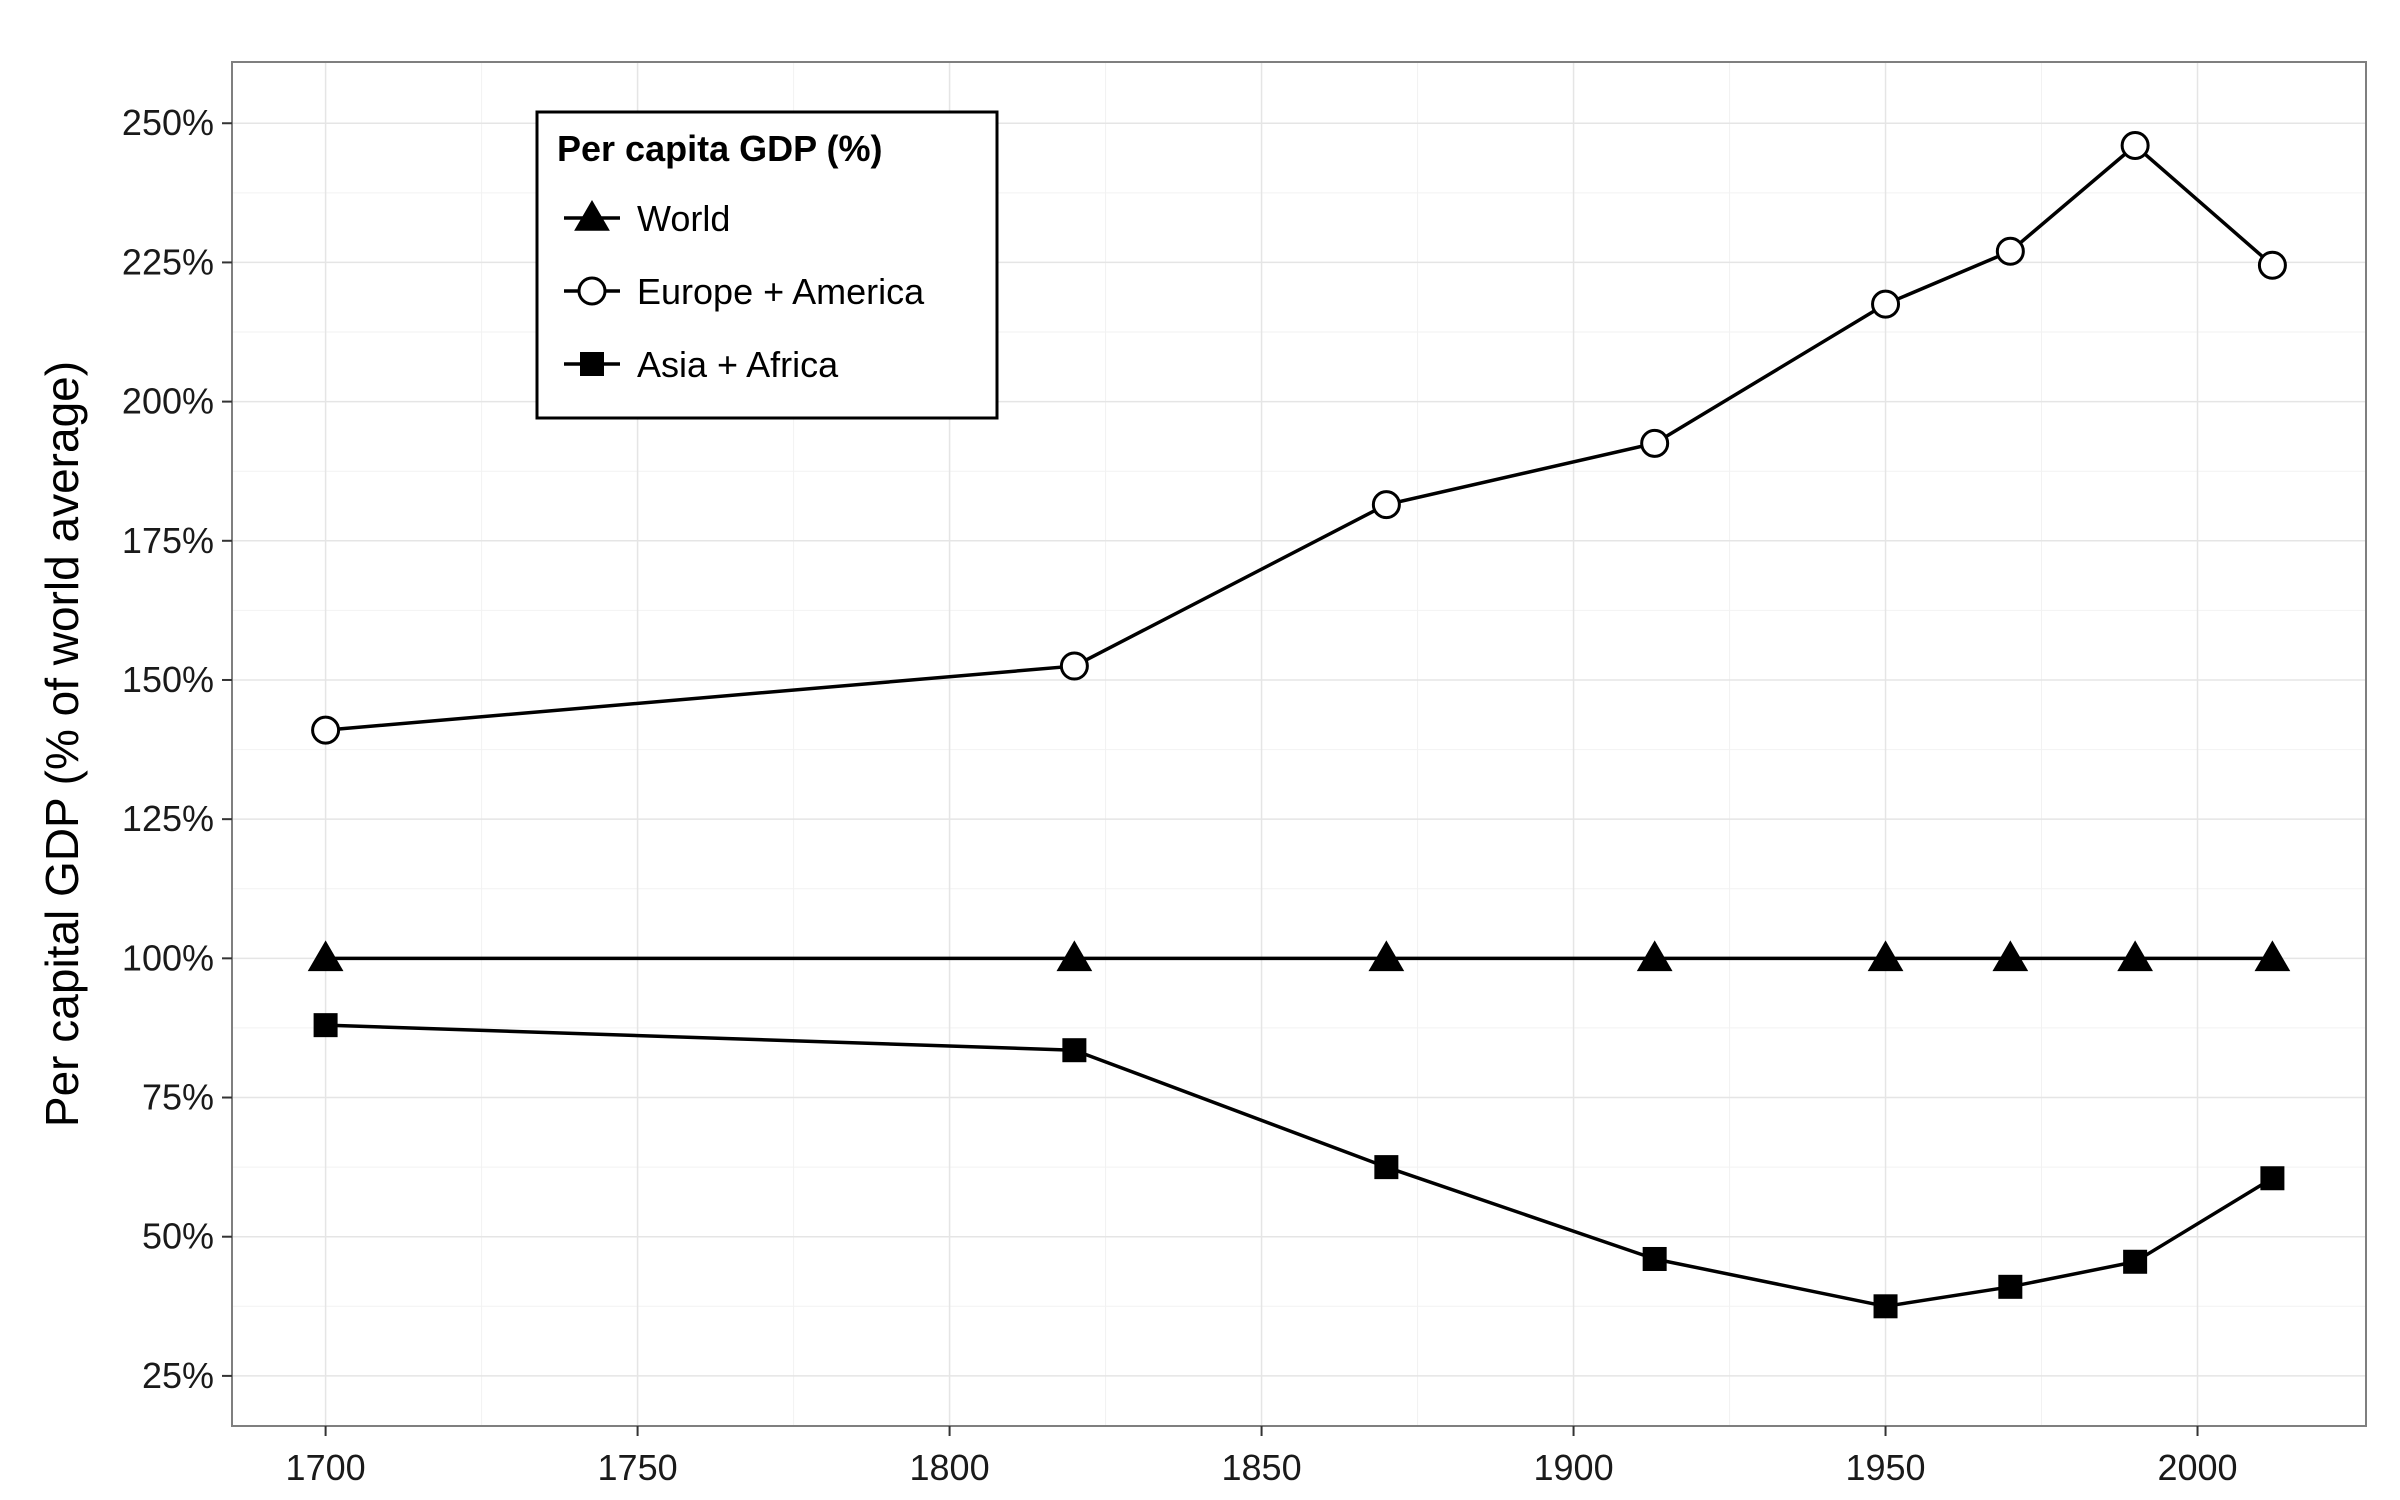 The image size is (2400, 1500). I want to click on x-axis: 1700 1750 1800 1850 1900 1950 2000, so click(1262, 1457).